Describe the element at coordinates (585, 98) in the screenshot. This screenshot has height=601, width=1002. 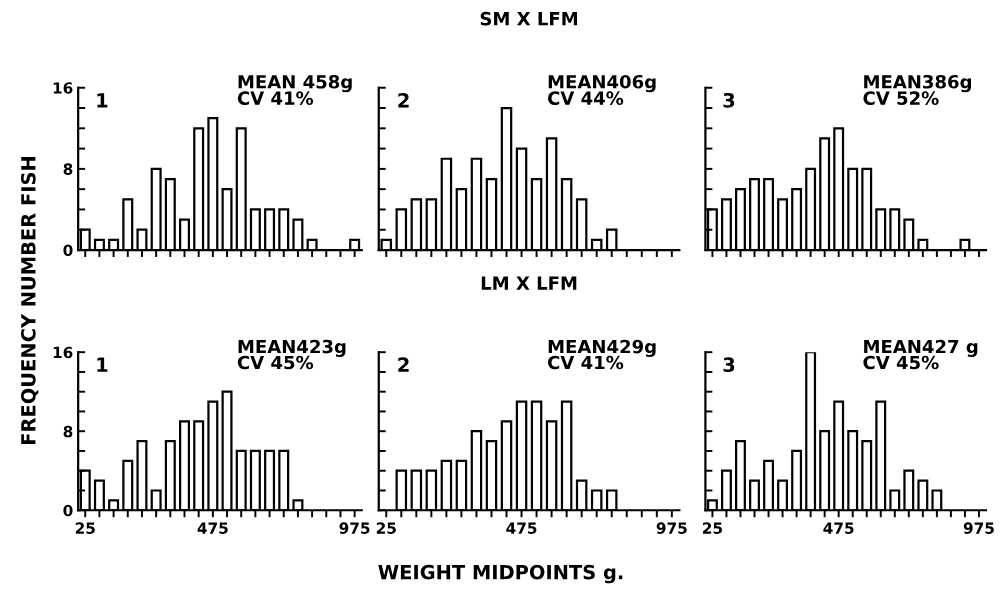
I see `annotation: CV 44%` at that location.